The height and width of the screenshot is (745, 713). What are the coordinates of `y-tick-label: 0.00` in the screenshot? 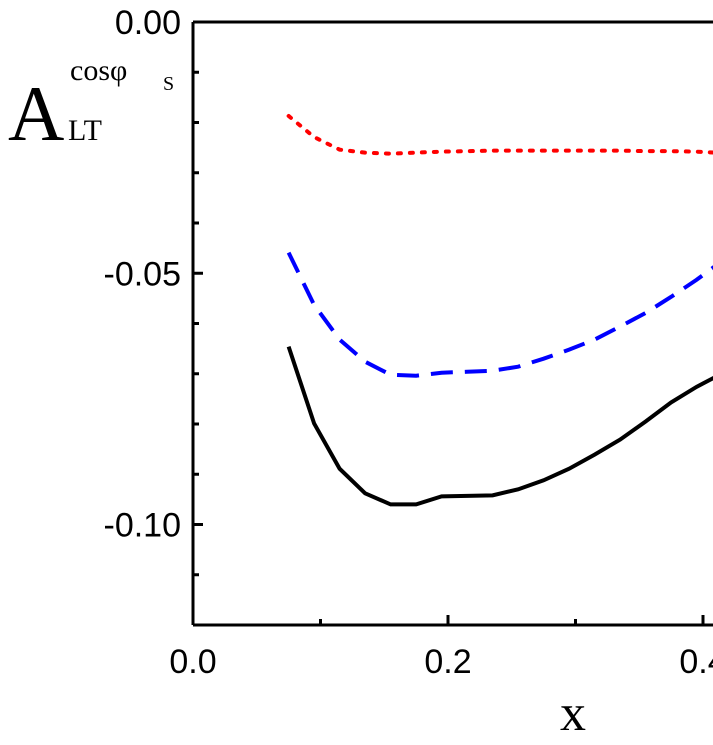 It's located at (148, 23).